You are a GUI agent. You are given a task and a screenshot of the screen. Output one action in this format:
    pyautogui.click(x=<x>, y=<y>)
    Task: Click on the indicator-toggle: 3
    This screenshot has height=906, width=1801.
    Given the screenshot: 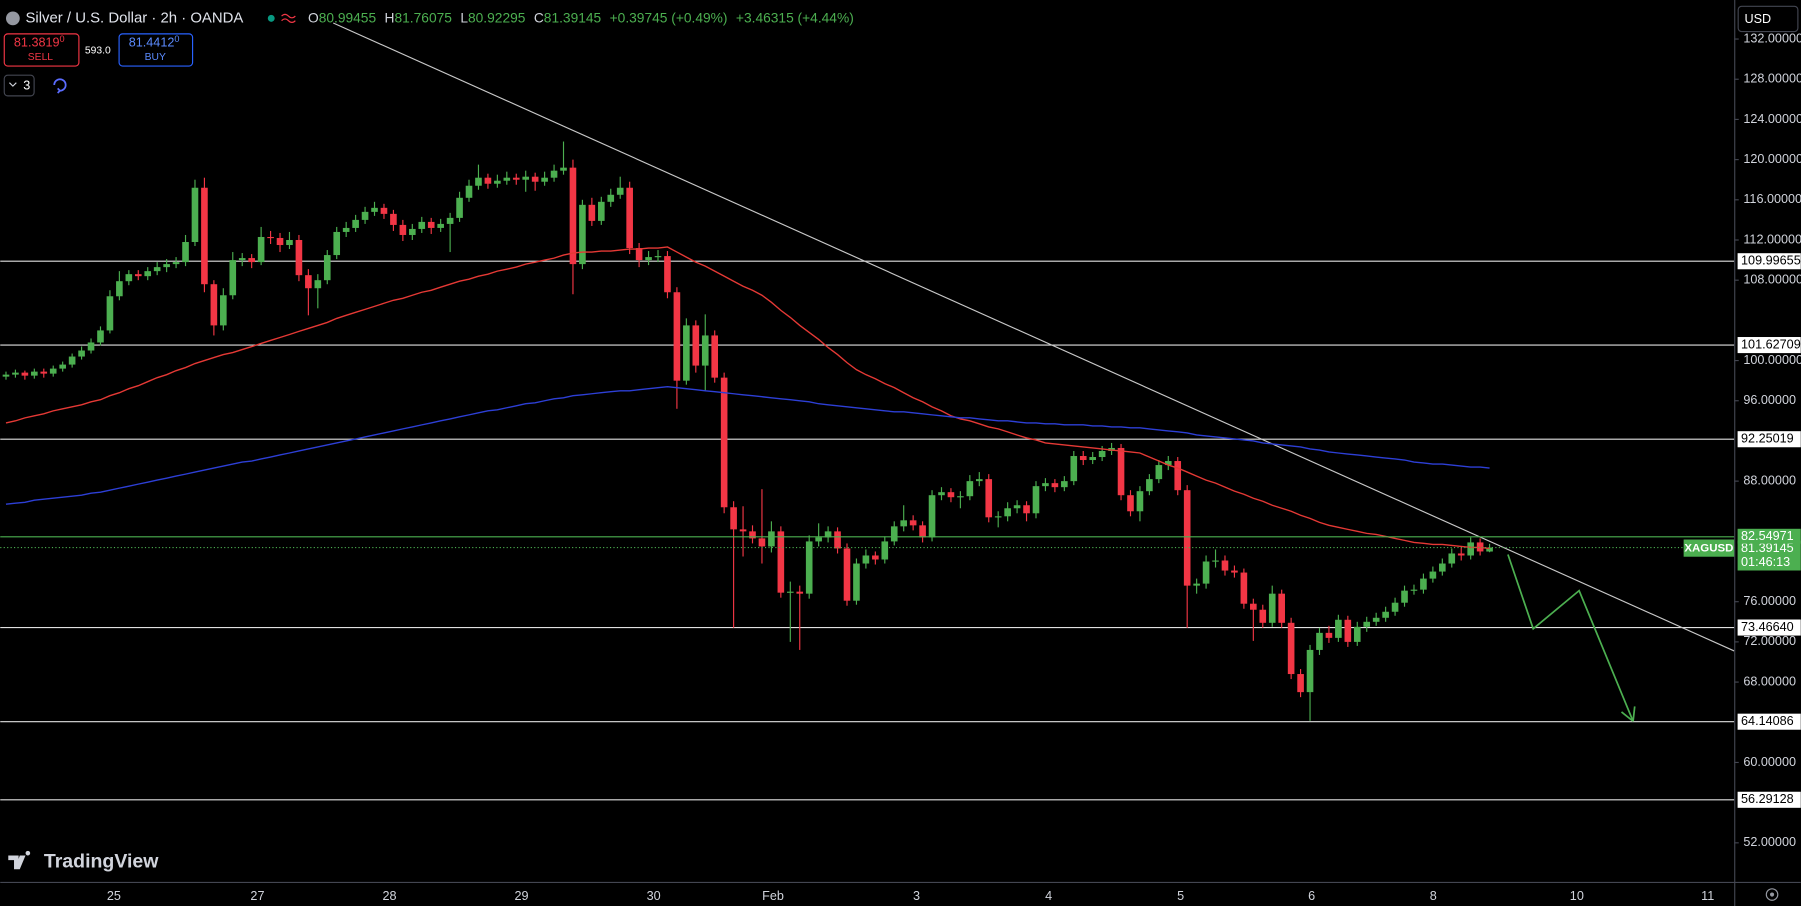 What is the action you would take?
    pyautogui.click(x=19, y=85)
    